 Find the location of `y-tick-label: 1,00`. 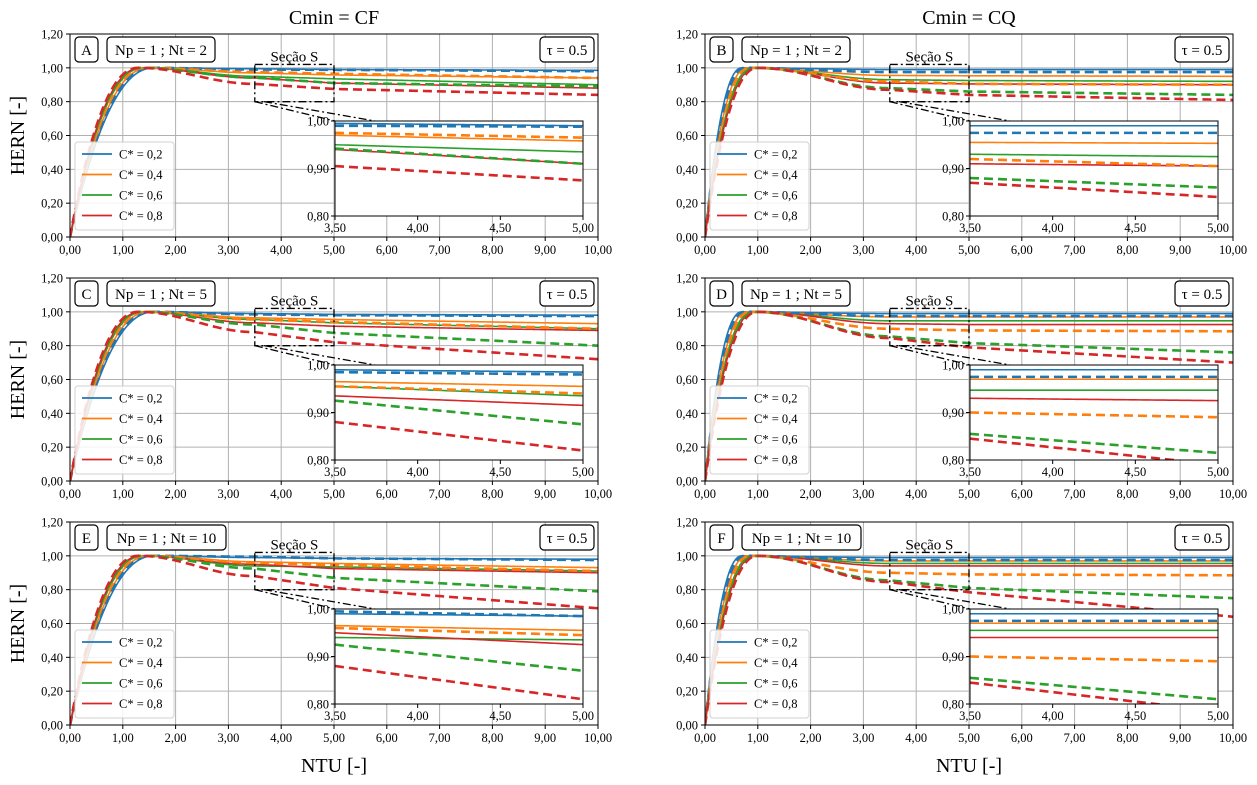

y-tick-label: 1,00 is located at coordinates (52, 556).